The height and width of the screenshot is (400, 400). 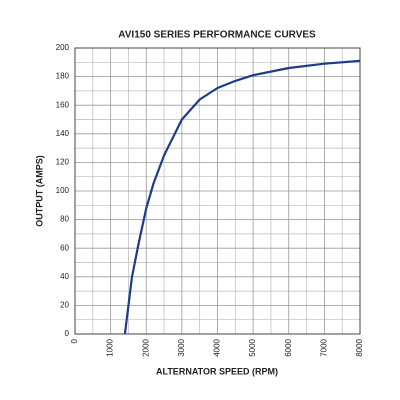 I want to click on y-tick-label: 40, so click(x=64, y=276).